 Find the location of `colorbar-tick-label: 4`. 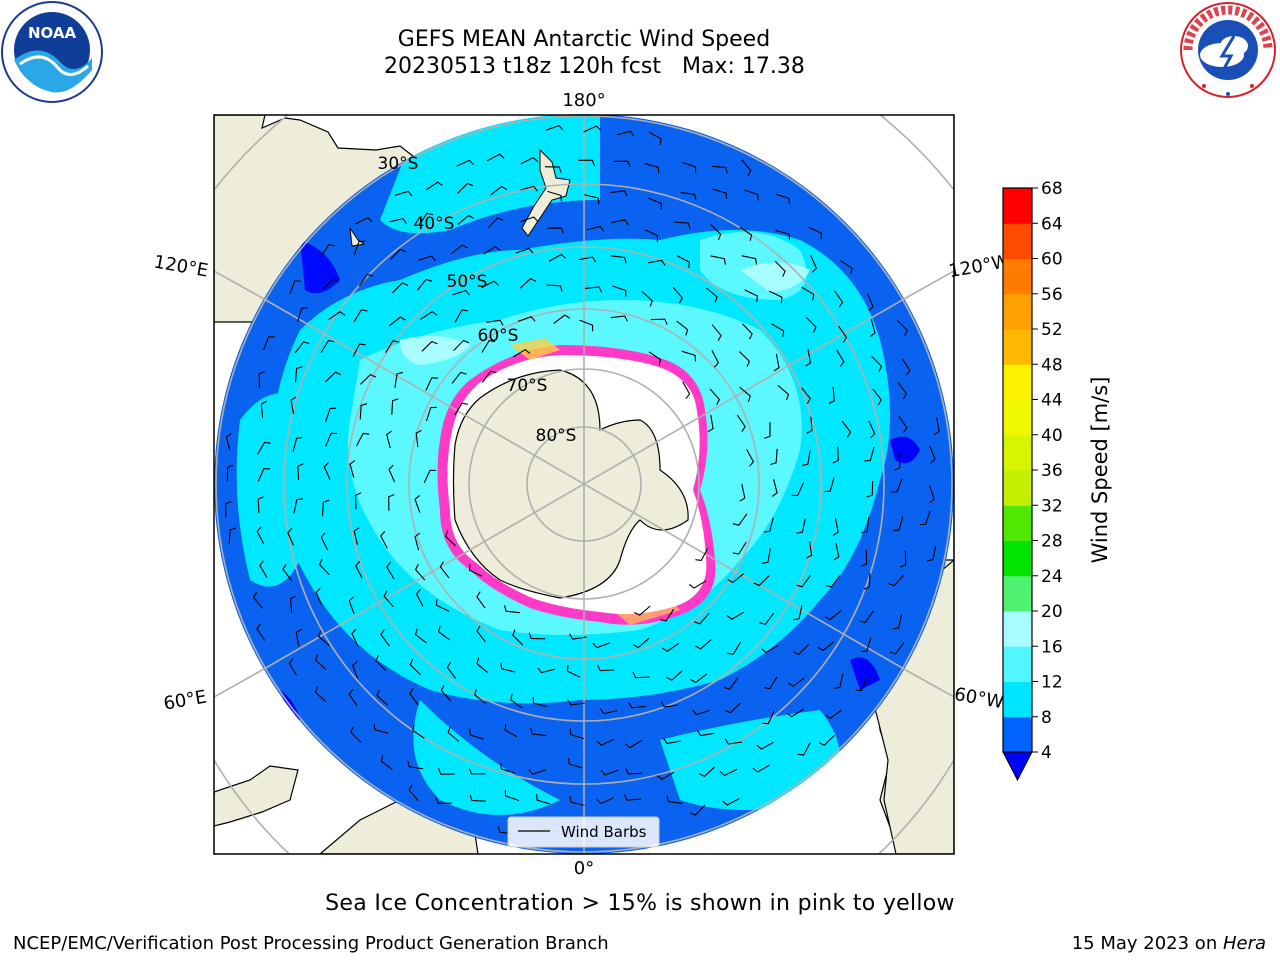

colorbar-tick-label: 4 is located at coordinates (1046, 753).